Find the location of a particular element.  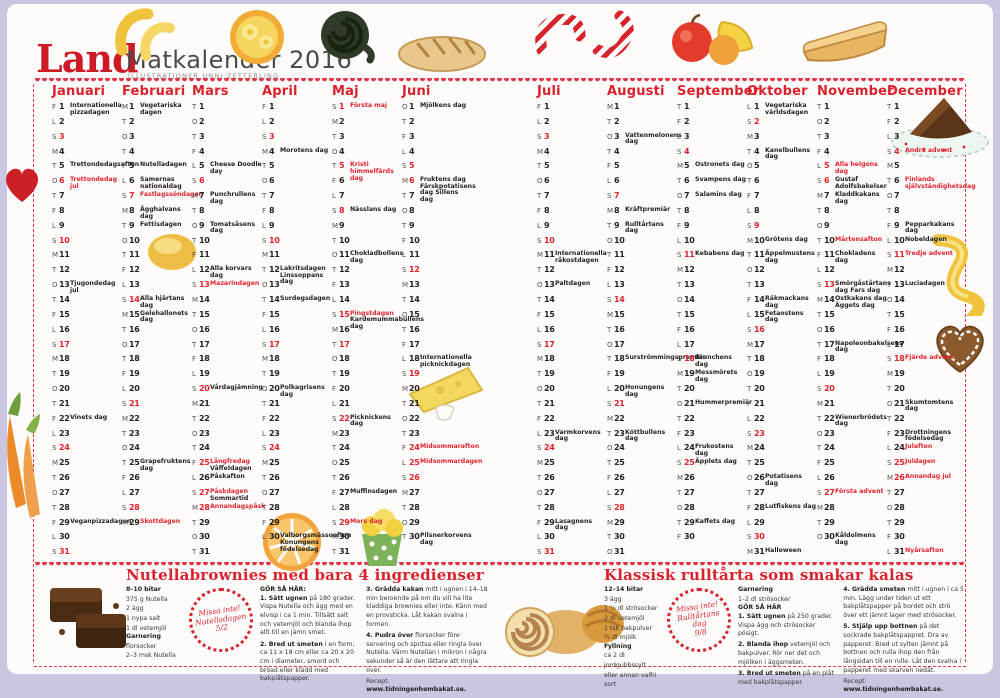

day-label: Gelehallonets dag is located at coordinates (164, 316).